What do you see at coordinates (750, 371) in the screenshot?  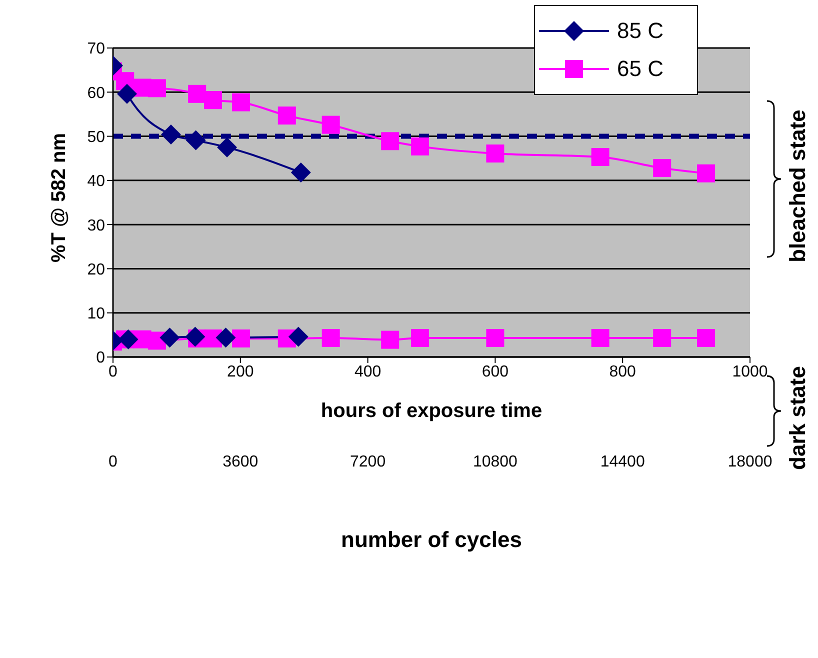 I see `x-tick-label: 1000` at bounding box center [750, 371].